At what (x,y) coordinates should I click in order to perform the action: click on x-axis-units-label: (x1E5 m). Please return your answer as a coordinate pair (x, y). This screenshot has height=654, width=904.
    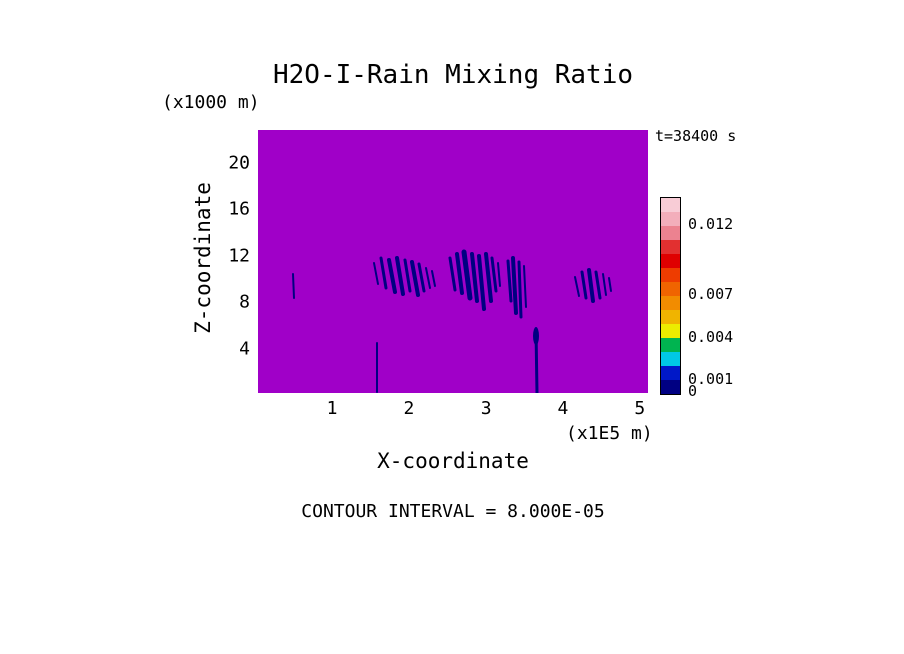
    Looking at the image, I should click on (609, 433).